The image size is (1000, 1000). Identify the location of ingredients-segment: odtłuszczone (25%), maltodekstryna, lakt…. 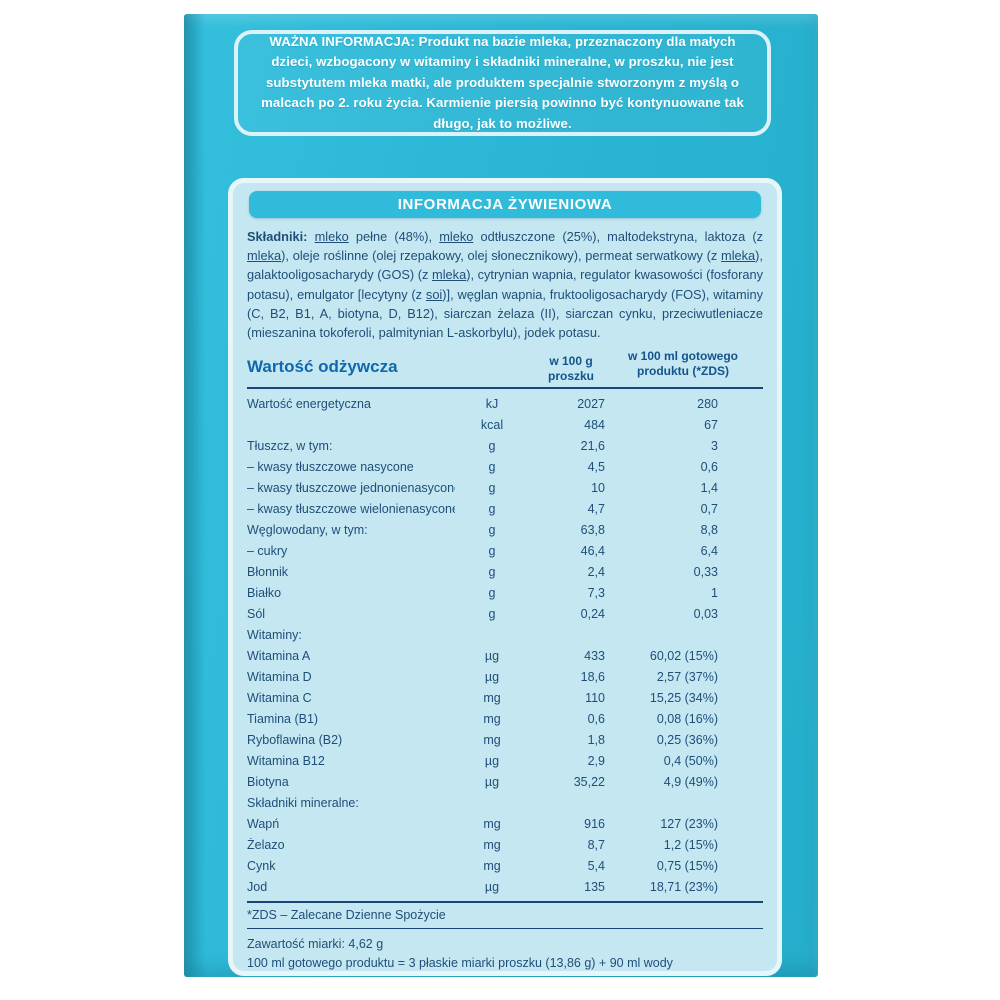
(618, 236).